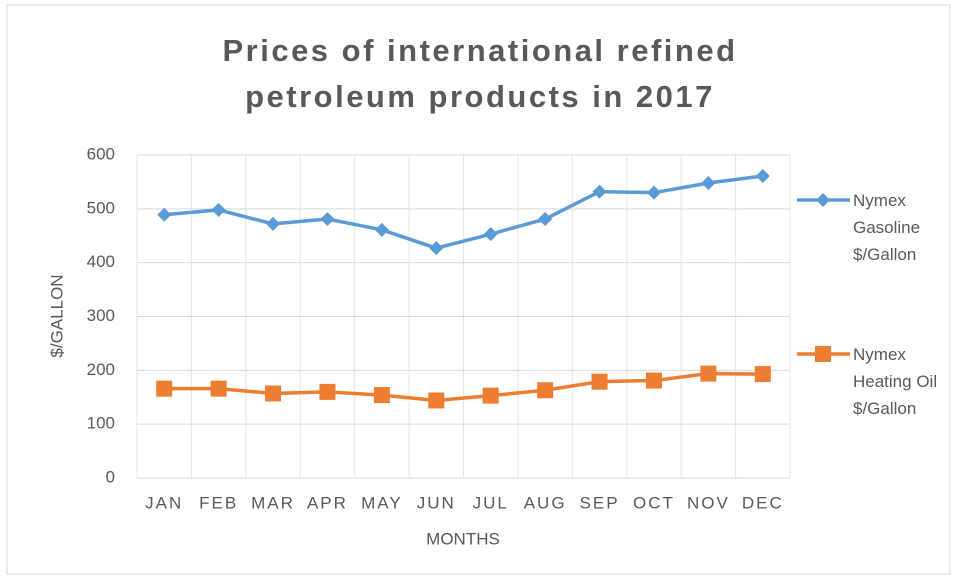 This screenshot has width=958, height=581. What do you see at coordinates (654, 502) in the screenshot?
I see `x-tick-label: OCT` at bounding box center [654, 502].